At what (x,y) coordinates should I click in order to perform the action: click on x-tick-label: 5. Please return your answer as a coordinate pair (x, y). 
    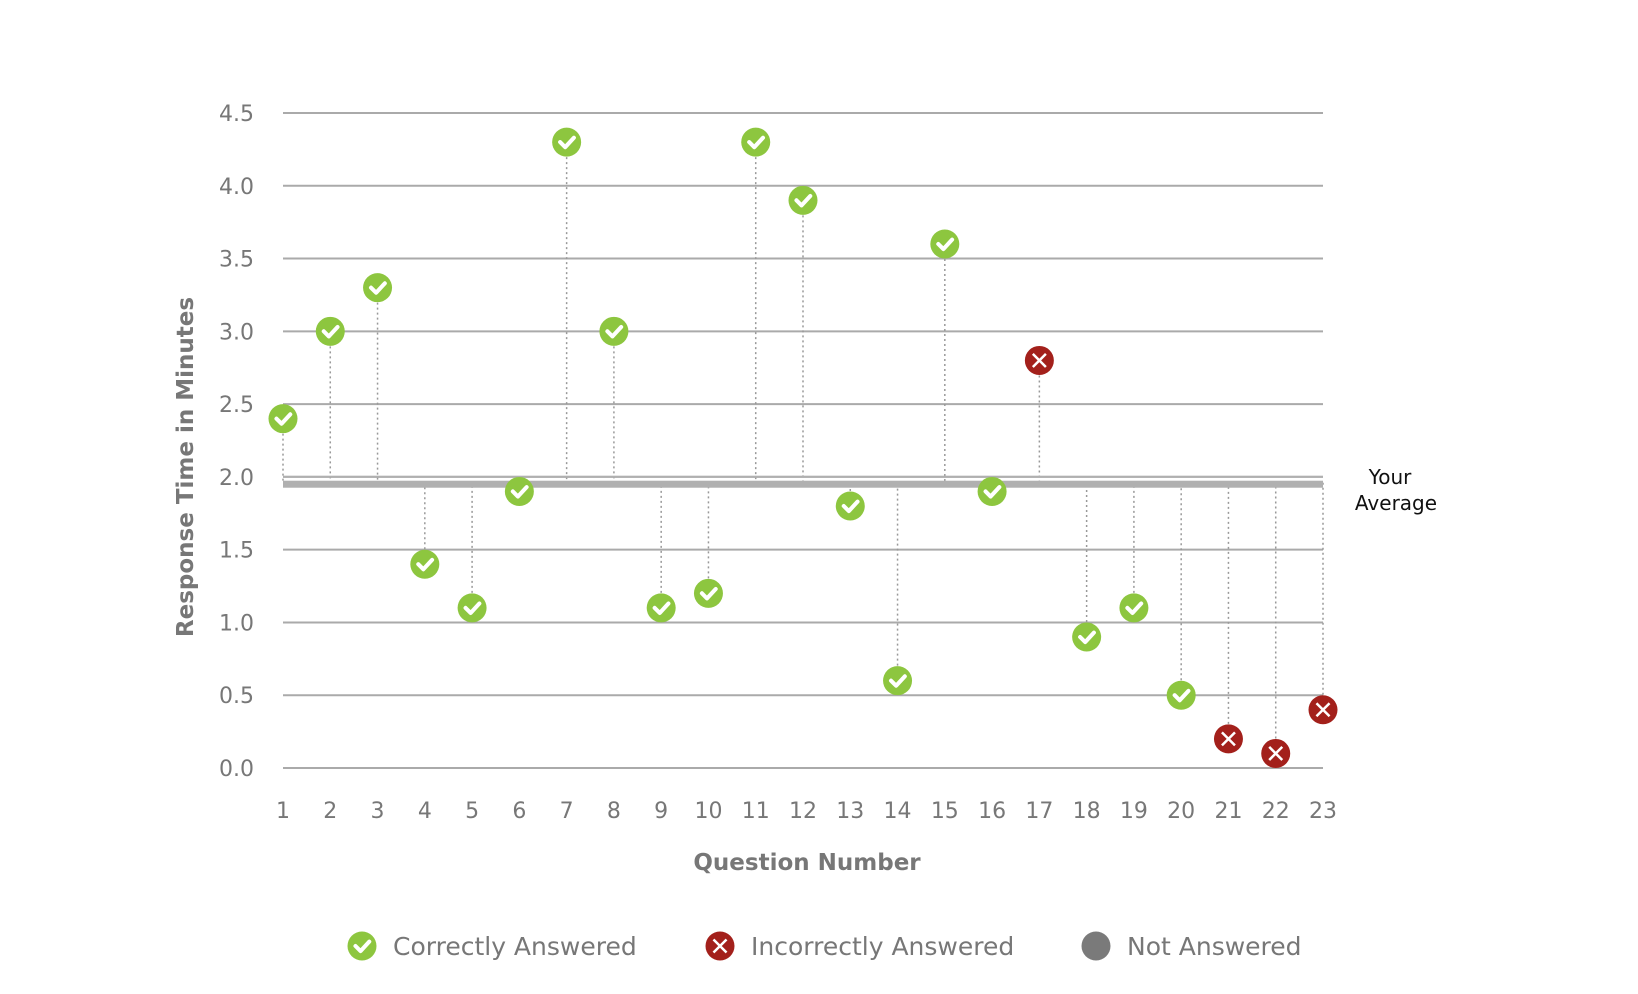
    Looking at the image, I should click on (472, 811).